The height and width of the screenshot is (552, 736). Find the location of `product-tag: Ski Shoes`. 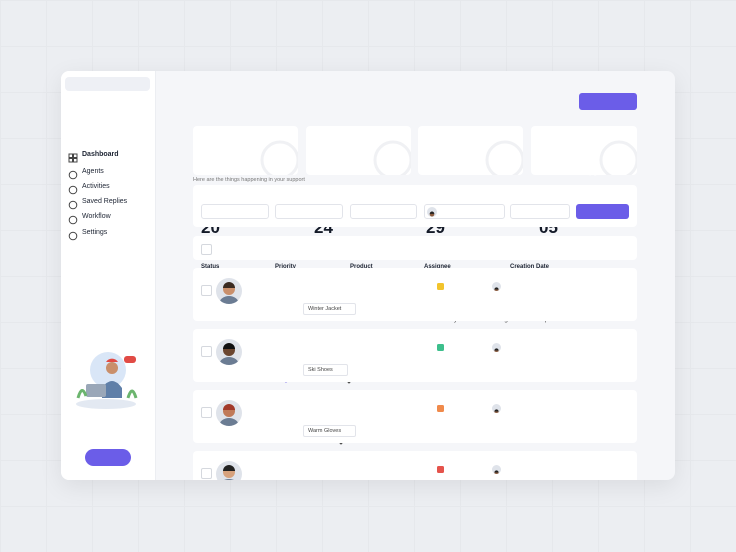

product-tag: Ski Shoes is located at coordinates (325, 370).